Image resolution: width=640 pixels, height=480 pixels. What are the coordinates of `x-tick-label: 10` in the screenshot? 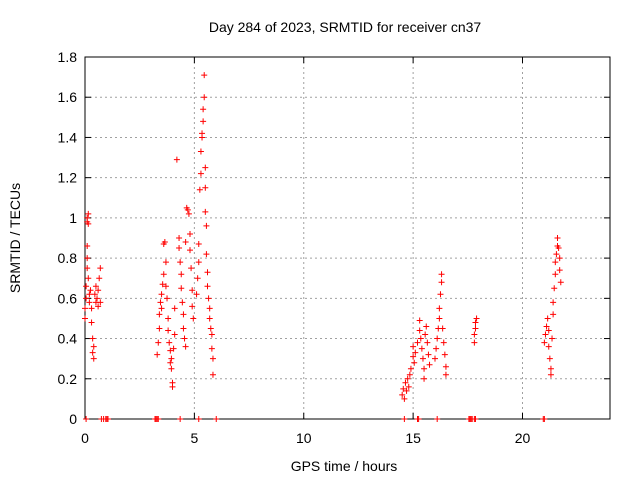 It's located at (304, 438).